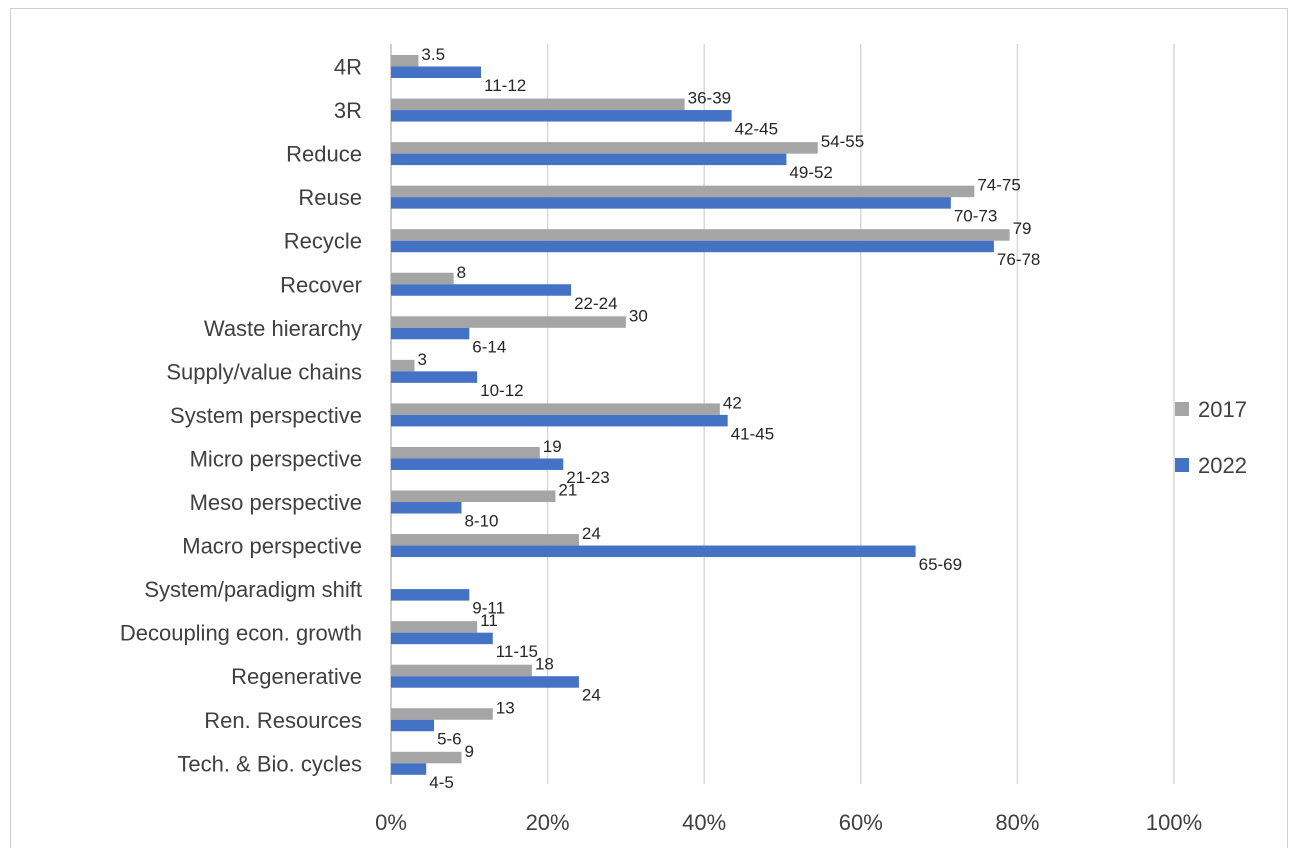 This screenshot has width=1292, height=848. Describe the element at coordinates (321, 284) in the screenshot. I see `category-label: Recover` at that location.